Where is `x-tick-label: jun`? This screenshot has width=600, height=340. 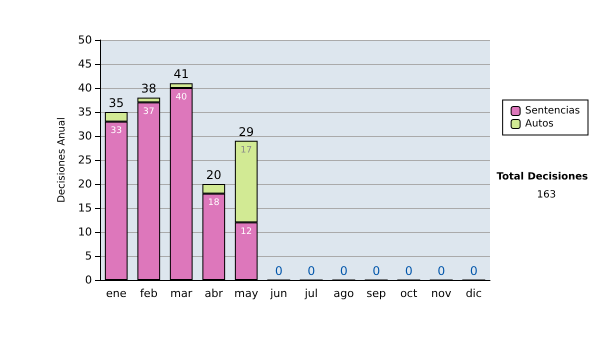
x-tick-label: jun is located at coordinates (278, 293).